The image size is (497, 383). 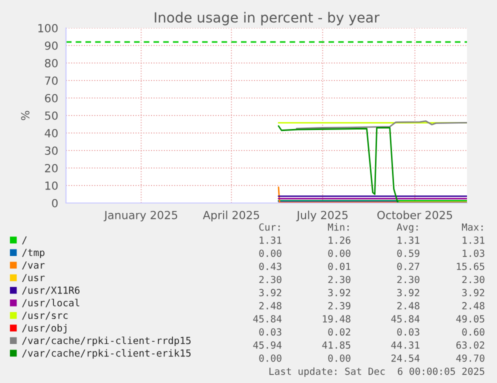 What do you see at coordinates (33, 253) in the screenshot?
I see `legend-label: /tmp` at bounding box center [33, 253].